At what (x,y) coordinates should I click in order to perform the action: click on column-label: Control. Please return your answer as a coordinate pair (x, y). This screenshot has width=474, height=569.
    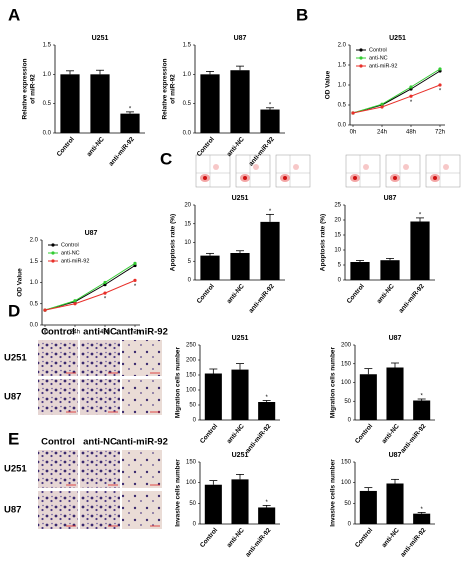
    Looking at the image, I should click on (58, 442).